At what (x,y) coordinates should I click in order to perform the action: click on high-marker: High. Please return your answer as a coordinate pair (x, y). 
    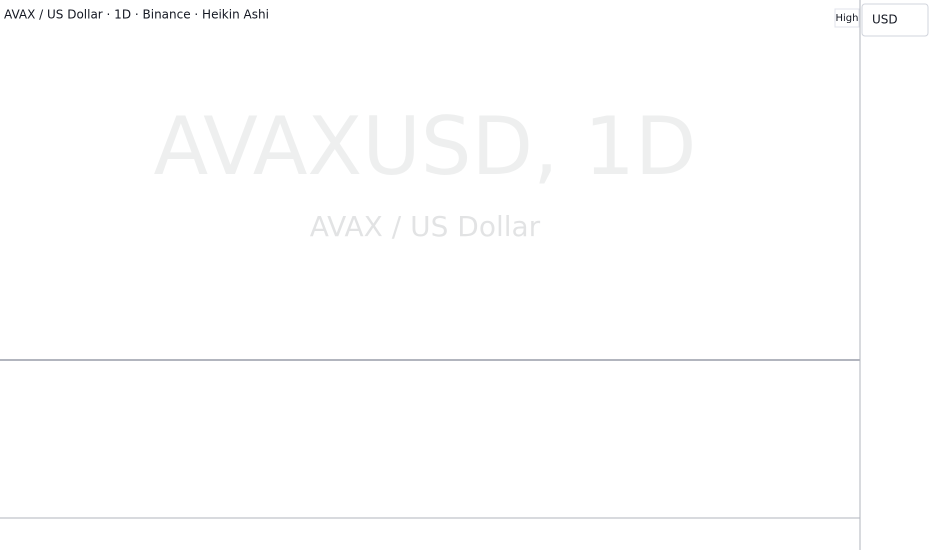
    Looking at the image, I should click on (847, 18).